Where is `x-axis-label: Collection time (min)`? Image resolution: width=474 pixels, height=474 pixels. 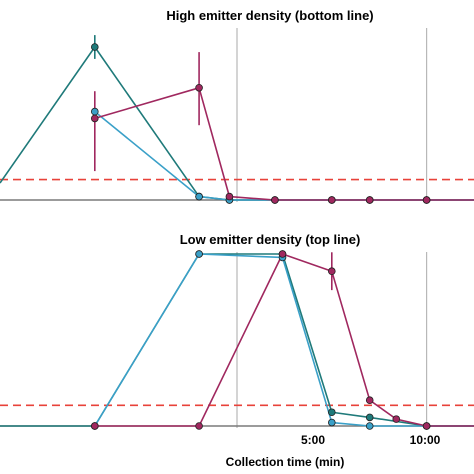
x-axis-label: Collection time (min) is located at coordinates (285, 462).